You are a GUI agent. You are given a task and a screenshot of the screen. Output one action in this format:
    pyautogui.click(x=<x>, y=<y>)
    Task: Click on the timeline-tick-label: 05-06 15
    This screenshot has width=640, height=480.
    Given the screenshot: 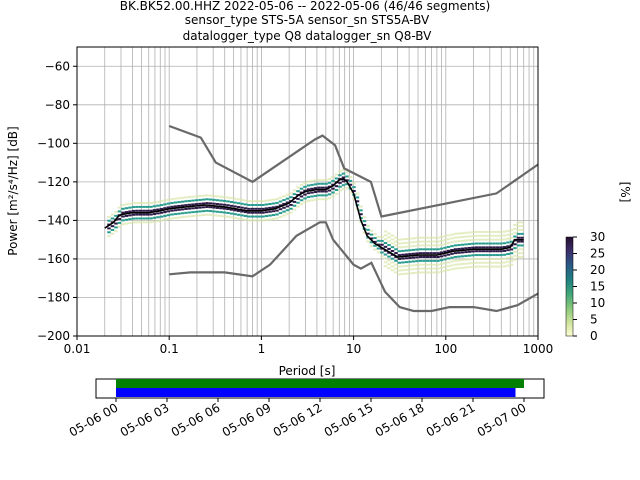 What is the action you would take?
    pyautogui.click(x=349, y=419)
    